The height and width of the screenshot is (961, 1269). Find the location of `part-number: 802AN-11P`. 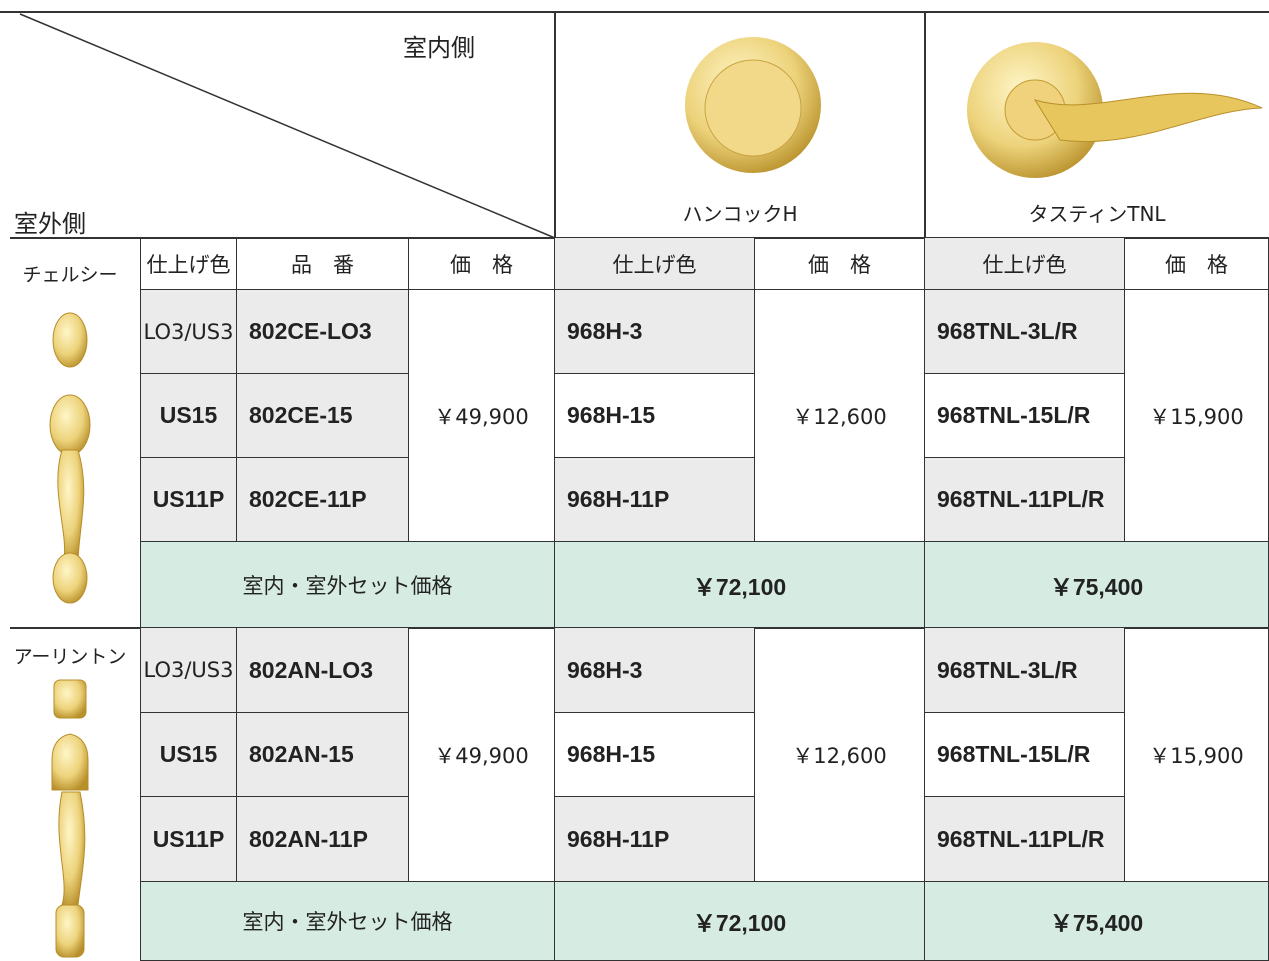

part-number: 802AN-11P is located at coordinates (323, 839).